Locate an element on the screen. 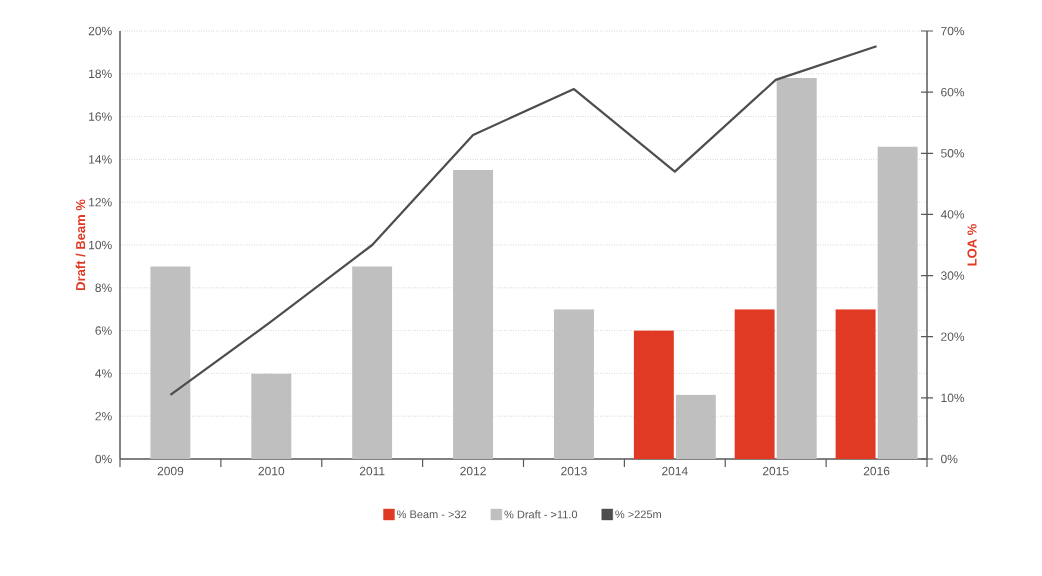  y-tick-label: 12% is located at coordinates (100, 202).